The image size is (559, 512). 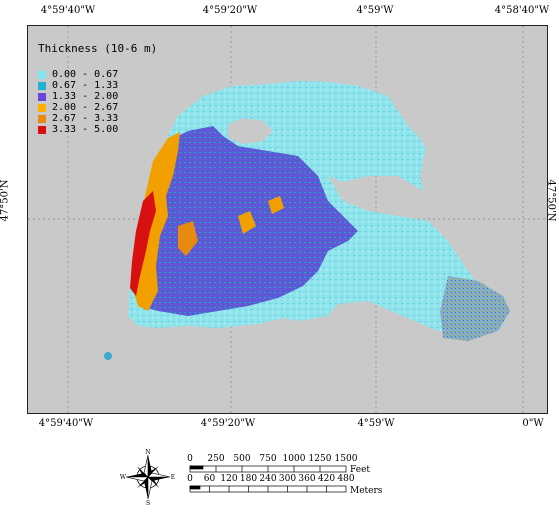 I want to click on feet-tick-label: 1500, so click(x=346, y=459).